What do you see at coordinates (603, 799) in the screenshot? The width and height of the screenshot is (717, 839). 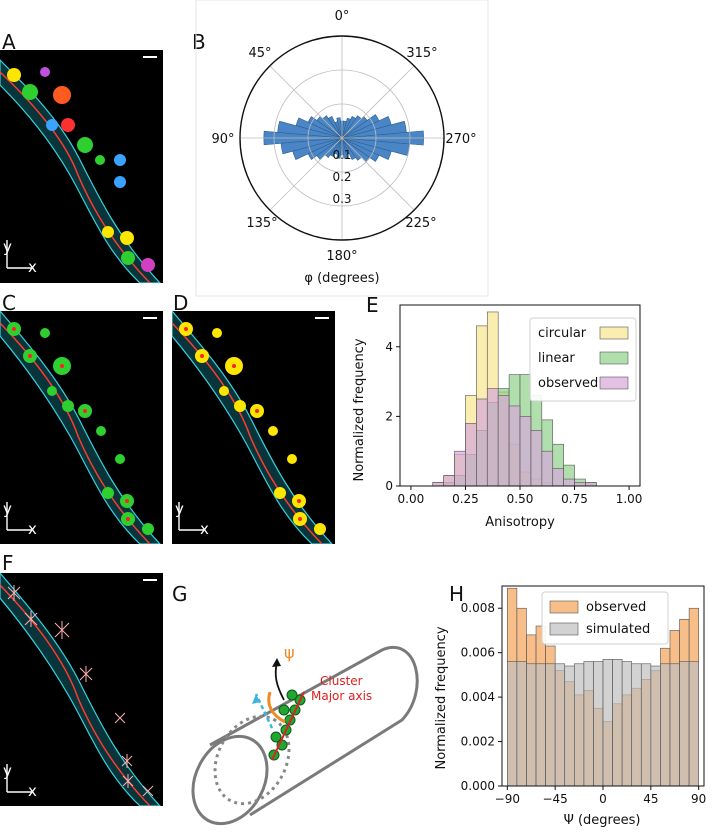 I see `x-tick-label: 0` at bounding box center [603, 799].